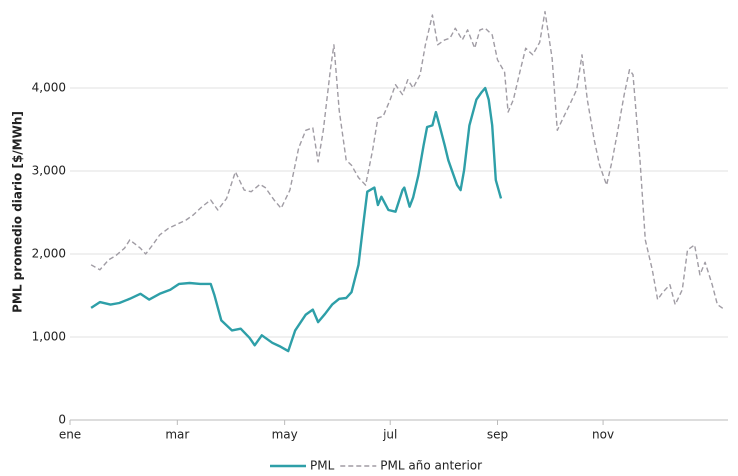  Describe the element at coordinates (322, 466) in the screenshot. I see `legend-label: PML` at that location.